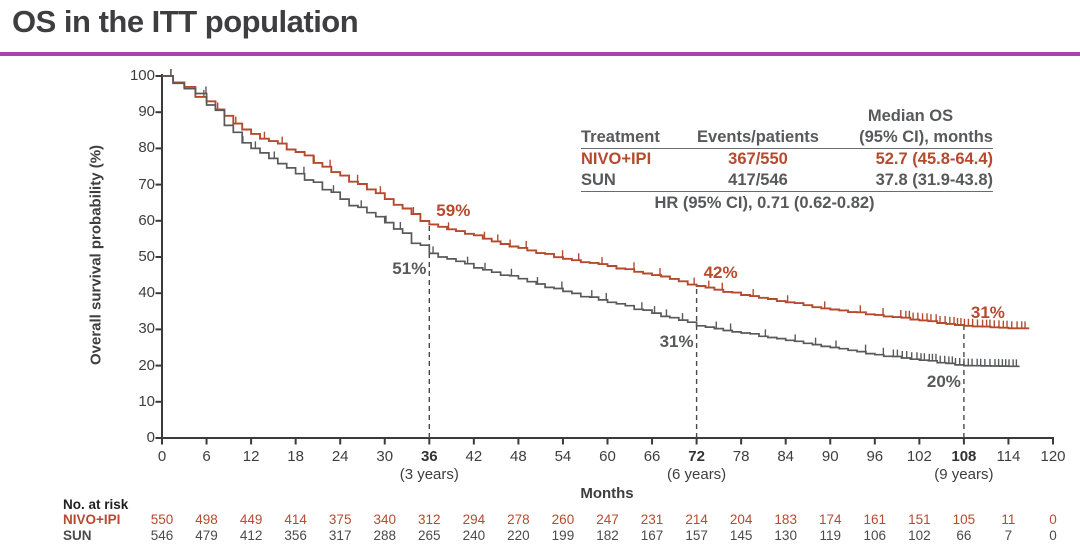 This screenshot has height=553, width=1080. What do you see at coordinates (607, 456) in the screenshot?
I see `x-tick-label-60: 60` at bounding box center [607, 456].